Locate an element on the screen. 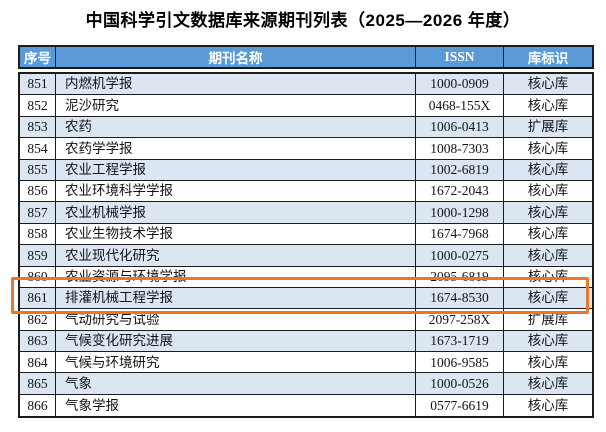  row-number-cell: 852 is located at coordinates (38, 105).